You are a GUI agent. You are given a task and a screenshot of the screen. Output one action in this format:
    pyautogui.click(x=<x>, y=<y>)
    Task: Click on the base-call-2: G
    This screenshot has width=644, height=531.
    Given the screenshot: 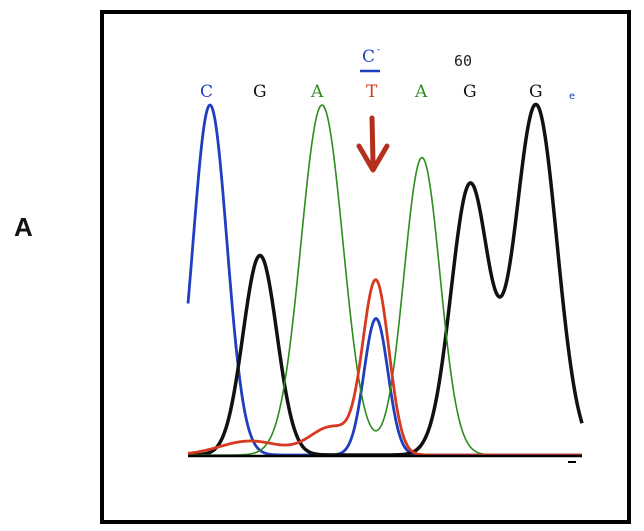 What is the action you would take?
    pyautogui.click(x=260, y=92)
    